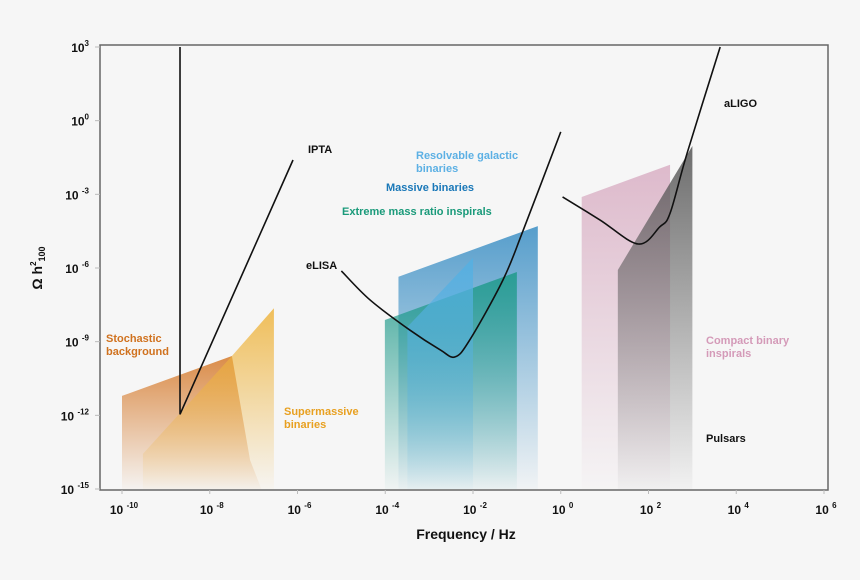 The height and width of the screenshot is (580, 860). I want to click on x-tick-label: 10 -2, so click(475, 509).